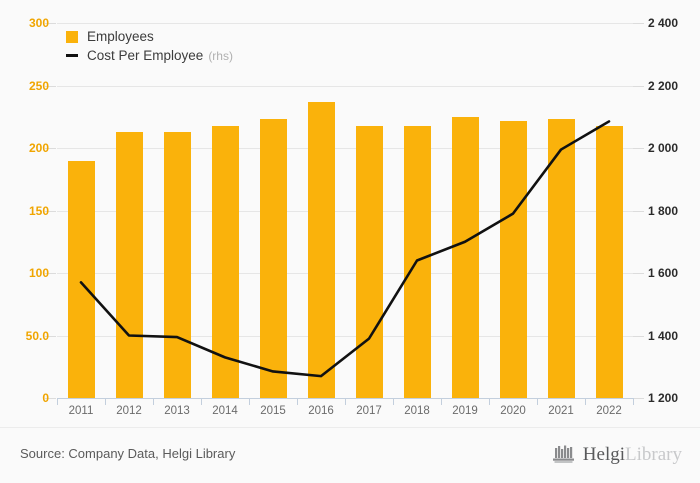  Describe the element at coordinates (663, 210) in the screenshot. I see `y-axis-right-tick-label: 1 800` at that location.